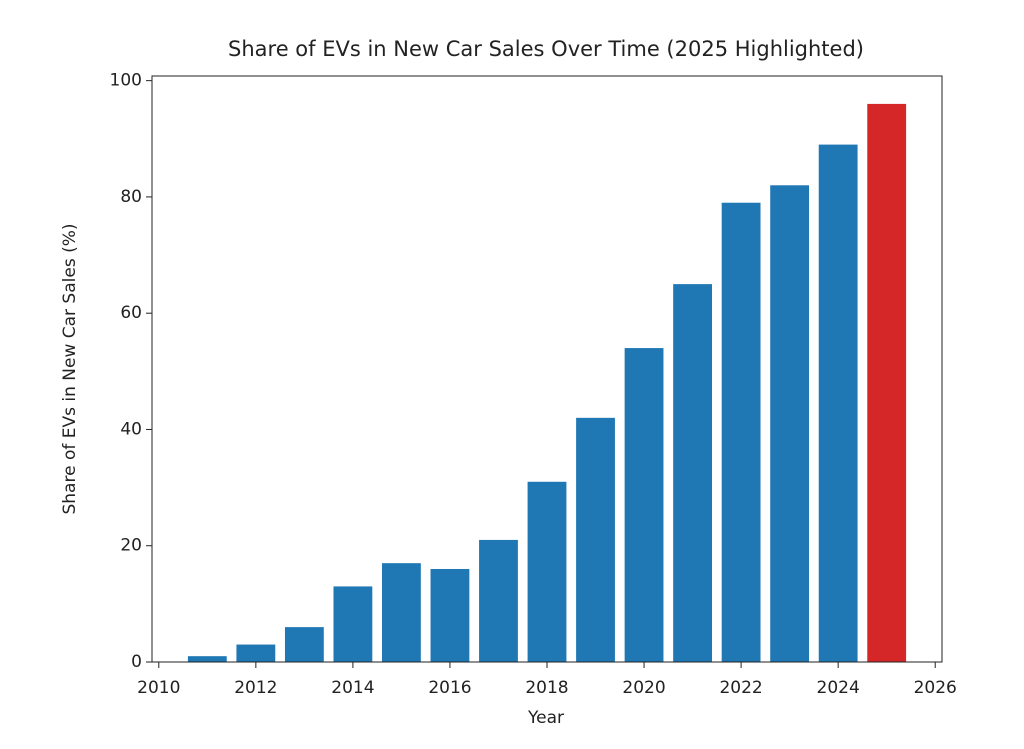 This screenshot has width=1024, height=749. Describe the element at coordinates (255, 688) in the screenshot. I see `x-tick-label: 2012` at that location.